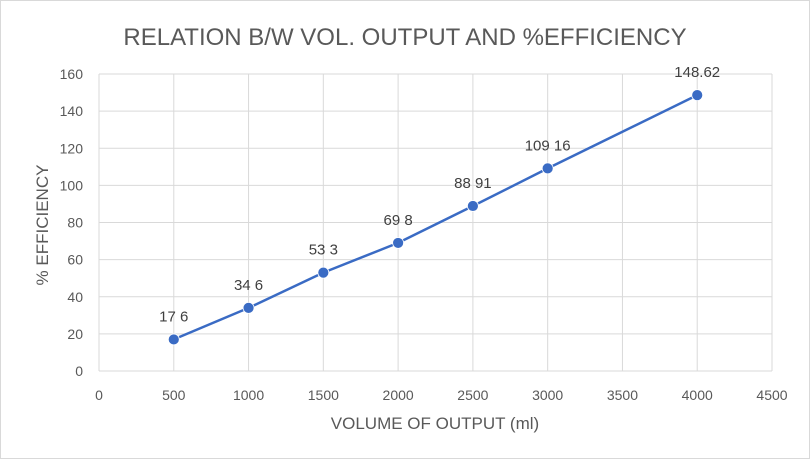 This screenshot has width=810, height=460. What do you see at coordinates (72, 185) in the screenshot?
I see `y-tick-label: 100` at bounding box center [72, 185].